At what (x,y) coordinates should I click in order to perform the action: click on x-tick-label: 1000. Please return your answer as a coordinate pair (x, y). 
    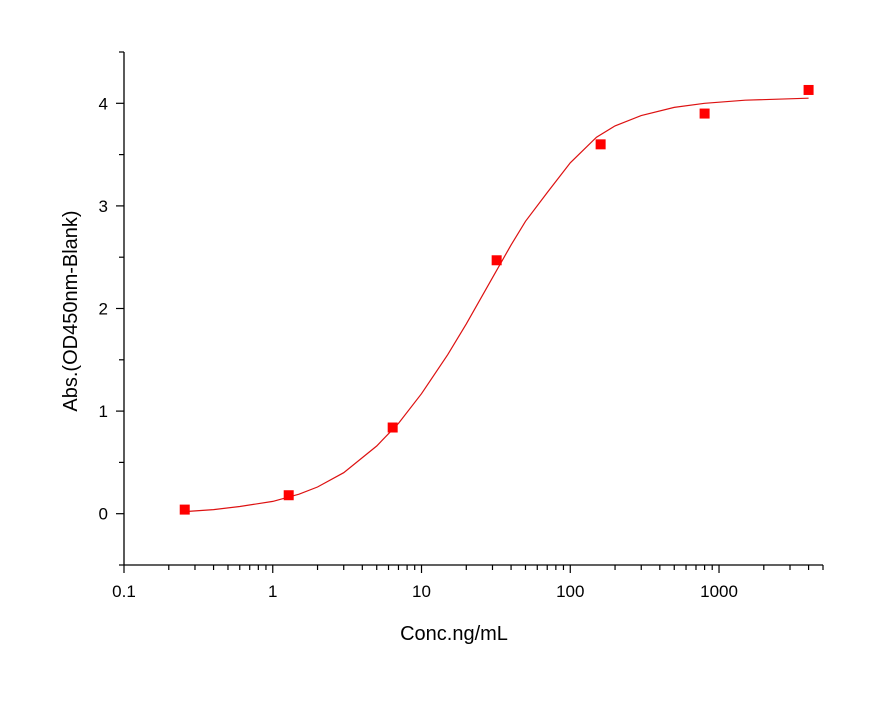
    Looking at the image, I should click on (719, 591).